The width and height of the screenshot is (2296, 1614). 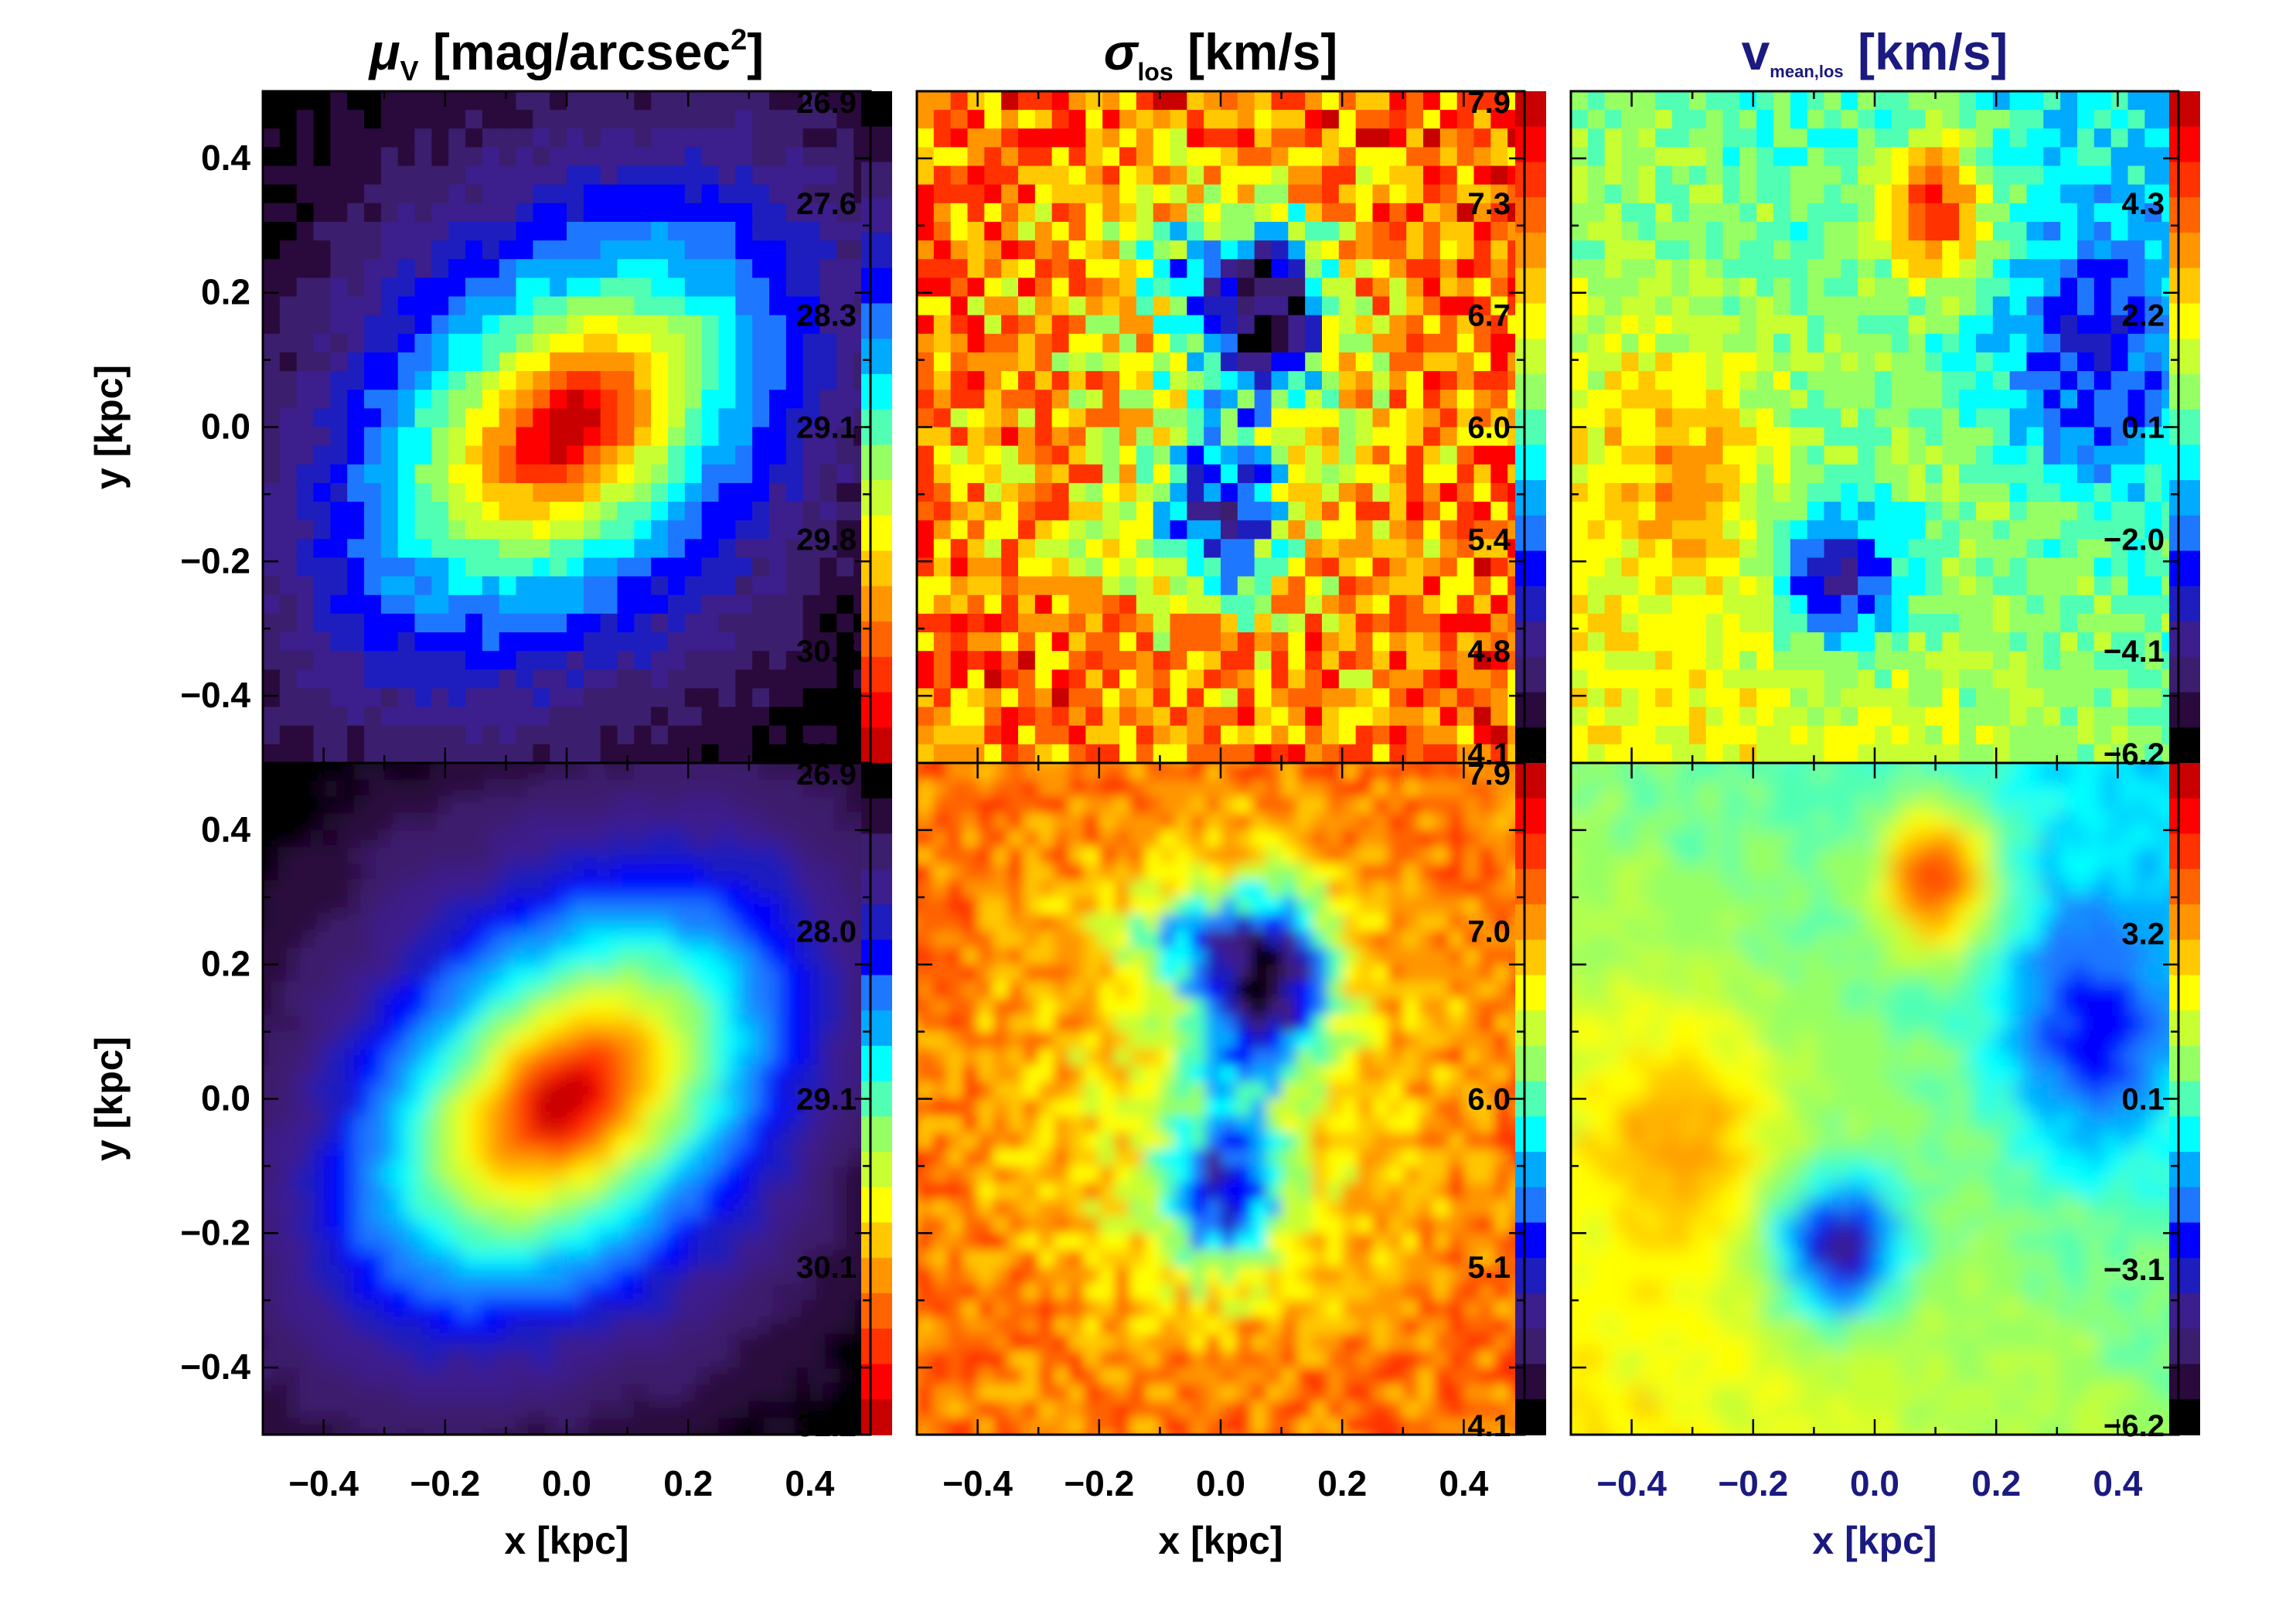 I want to click on colorbar-tick-label: 7.3, so click(x=1489, y=204).